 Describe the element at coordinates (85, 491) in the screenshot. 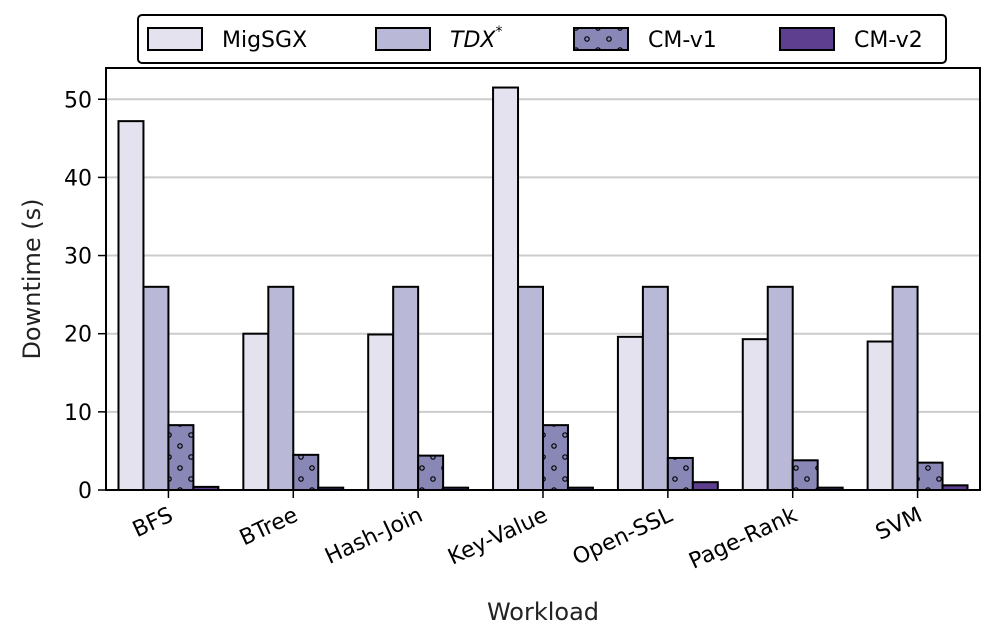

I see `y-tick-label: 0` at that location.